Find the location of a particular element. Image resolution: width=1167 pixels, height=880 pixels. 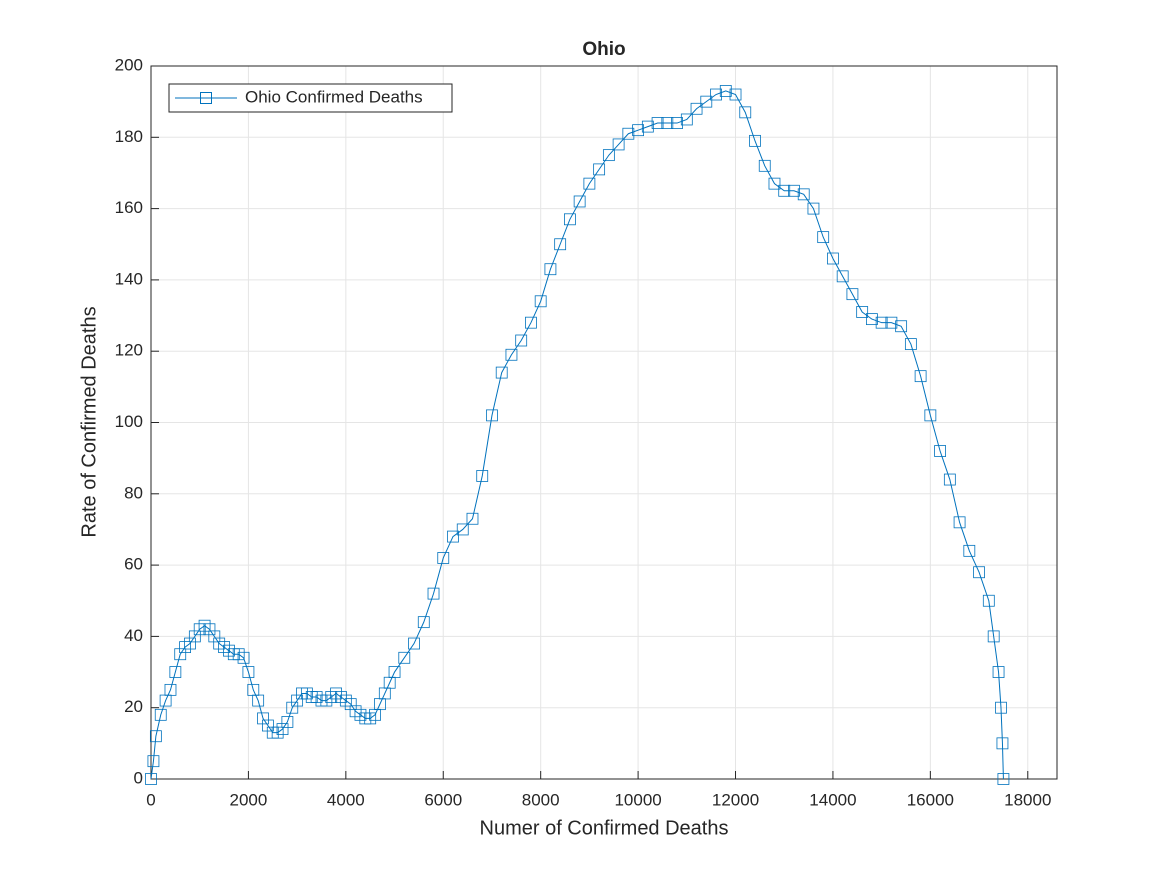

x-tick-label: 4000 is located at coordinates (346, 799).